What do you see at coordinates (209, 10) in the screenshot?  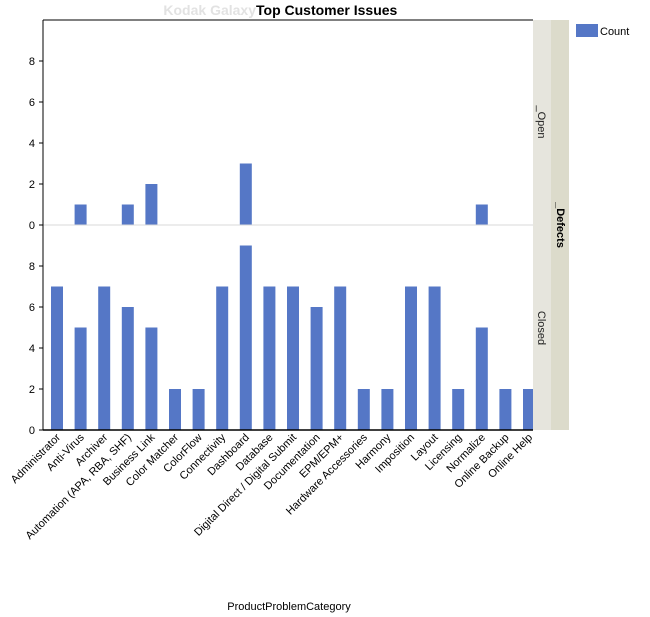 I see `chart-title-faded: Kodak Galaxy` at bounding box center [209, 10].